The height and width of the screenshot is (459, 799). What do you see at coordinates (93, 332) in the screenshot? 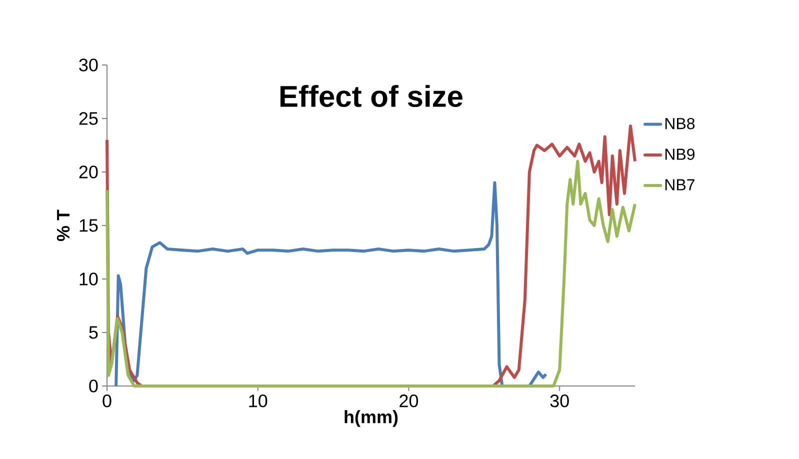
I see `y-tick-label: 5` at bounding box center [93, 332].